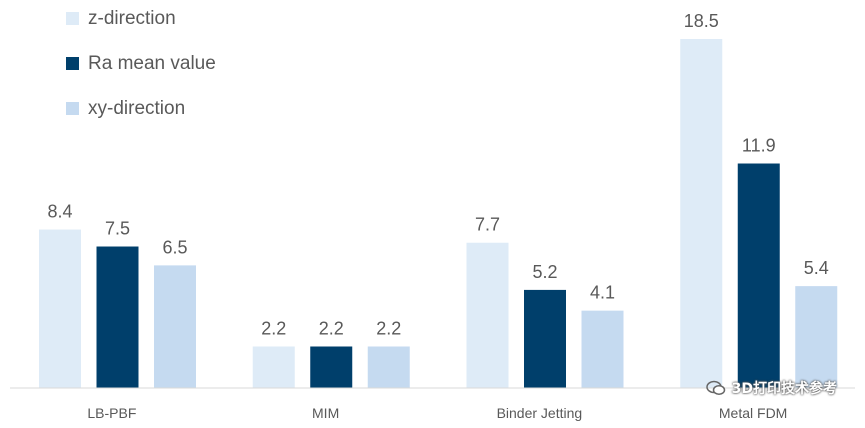  What do you see at coordinates (602, 293) in the screenshot?
I see `data-label: 4.1` at bounding box center [602, 293].